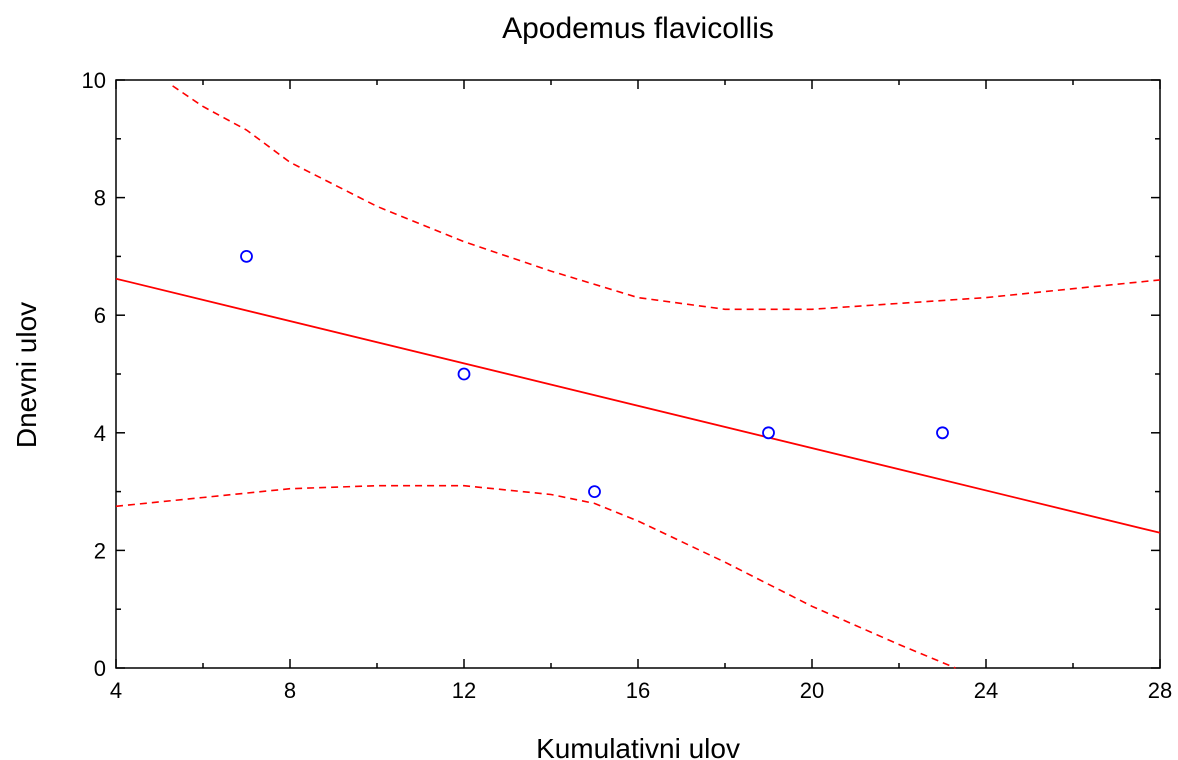  I want to click on x-axis-title: Kumulativni ulov, so click(638, 746).